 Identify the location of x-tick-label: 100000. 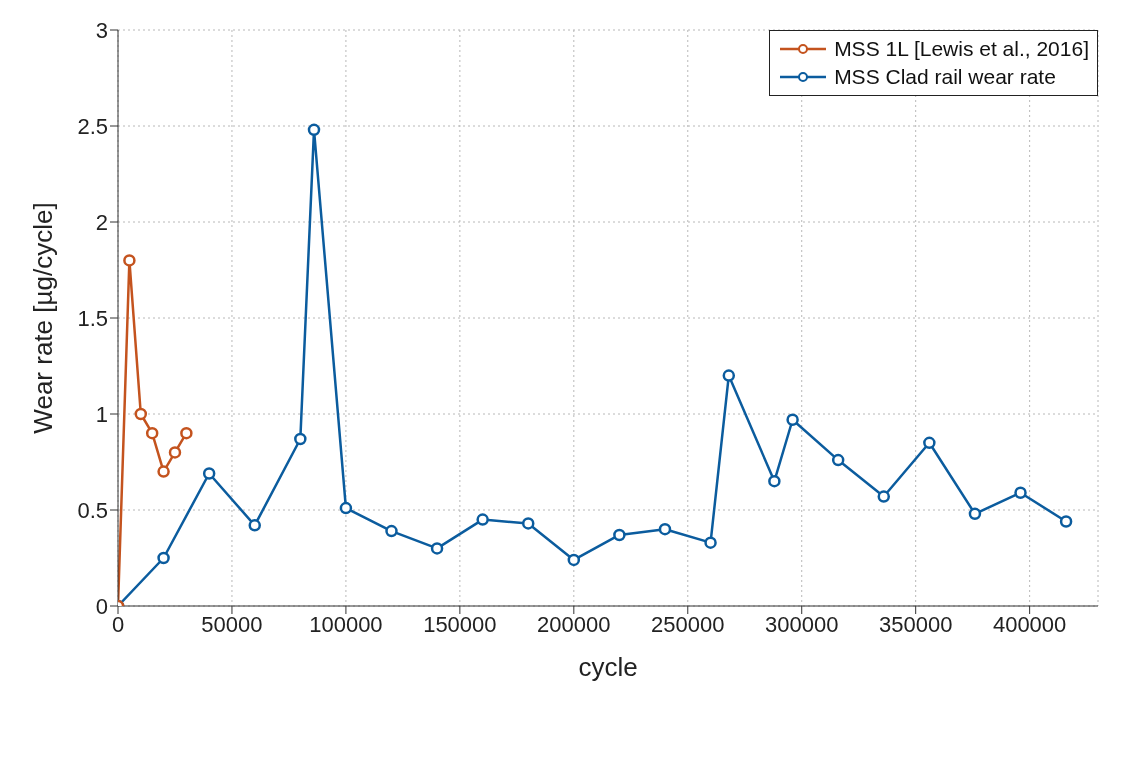
(346, 624).